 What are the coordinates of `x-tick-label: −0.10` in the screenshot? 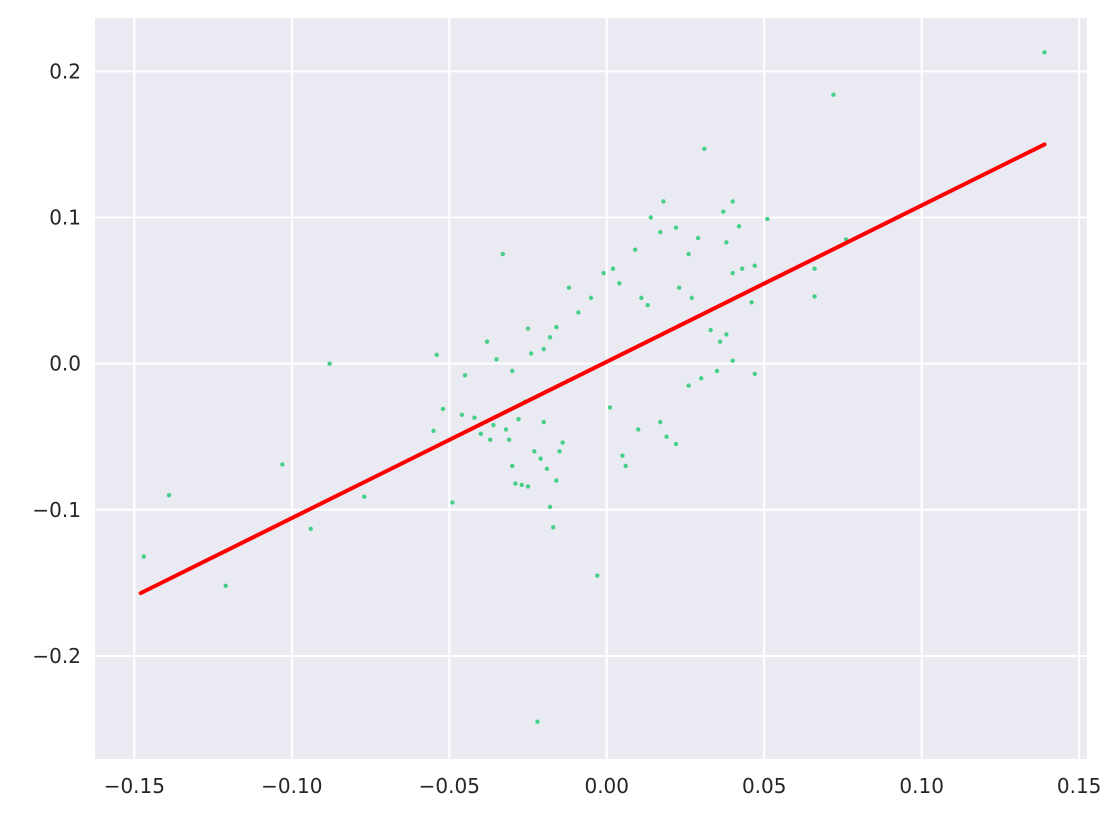 It's located at (291, 786).